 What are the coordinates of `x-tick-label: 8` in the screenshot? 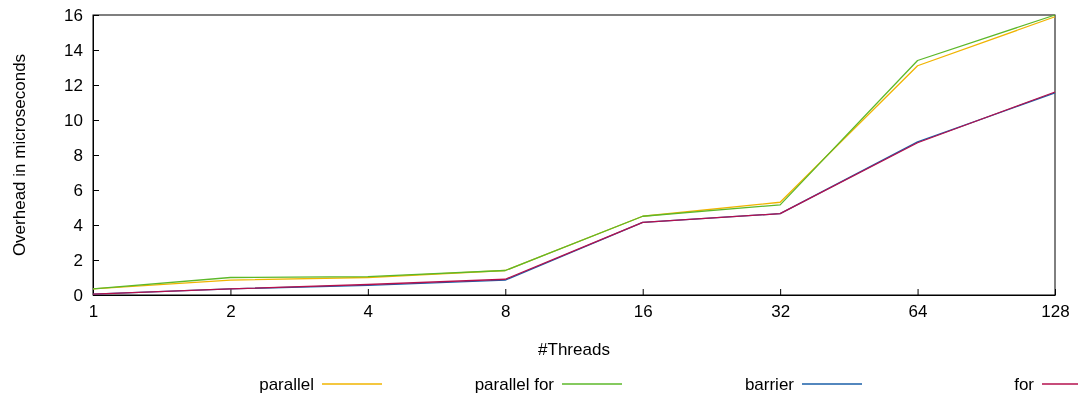 It's located at (506, 312).